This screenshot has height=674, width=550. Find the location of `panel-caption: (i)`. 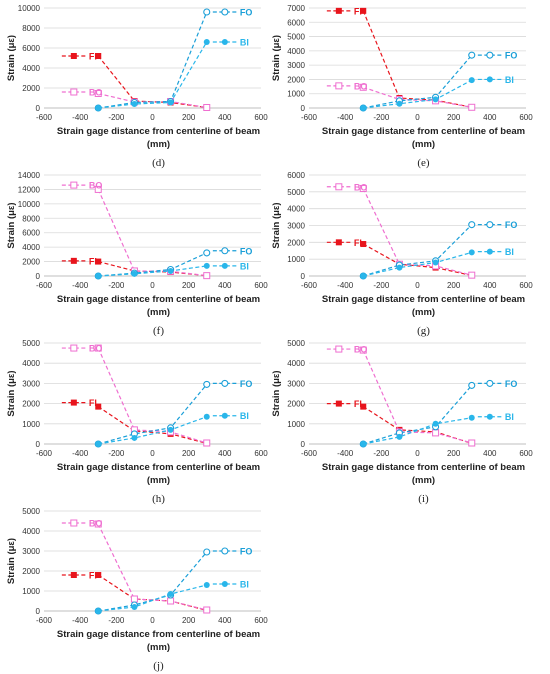

panel-caption: (i) is located at coordinates (423, 499).